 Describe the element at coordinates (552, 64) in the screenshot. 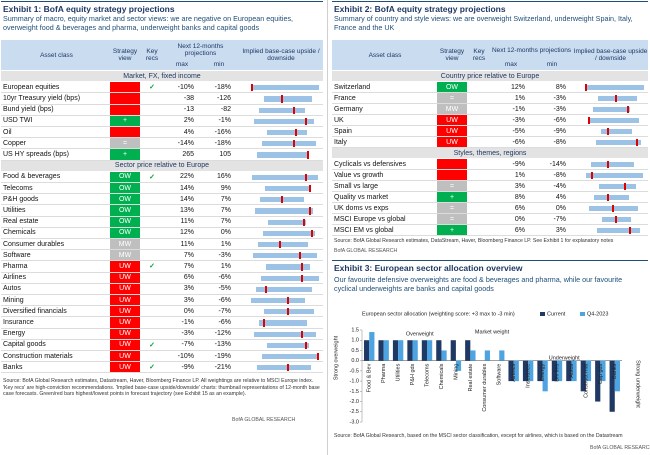

I see `header-min: min` at that location.